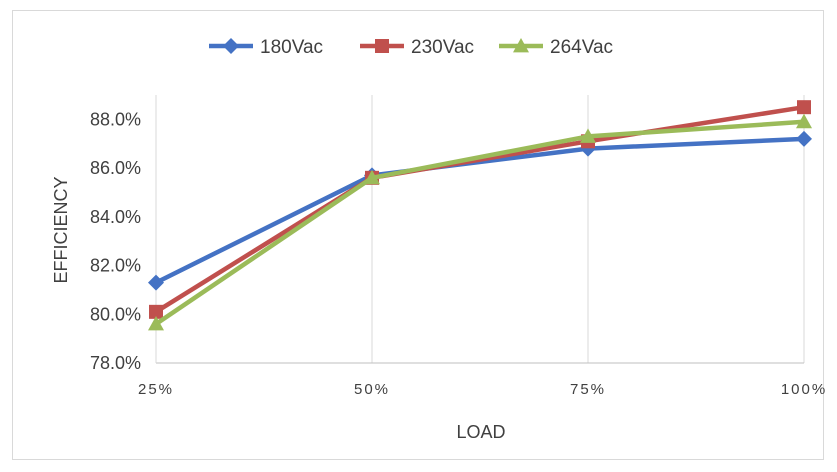 The width and height of the screenshot is (837, 472). I want to click on legend-label: 264Vac, so click(581, 47).